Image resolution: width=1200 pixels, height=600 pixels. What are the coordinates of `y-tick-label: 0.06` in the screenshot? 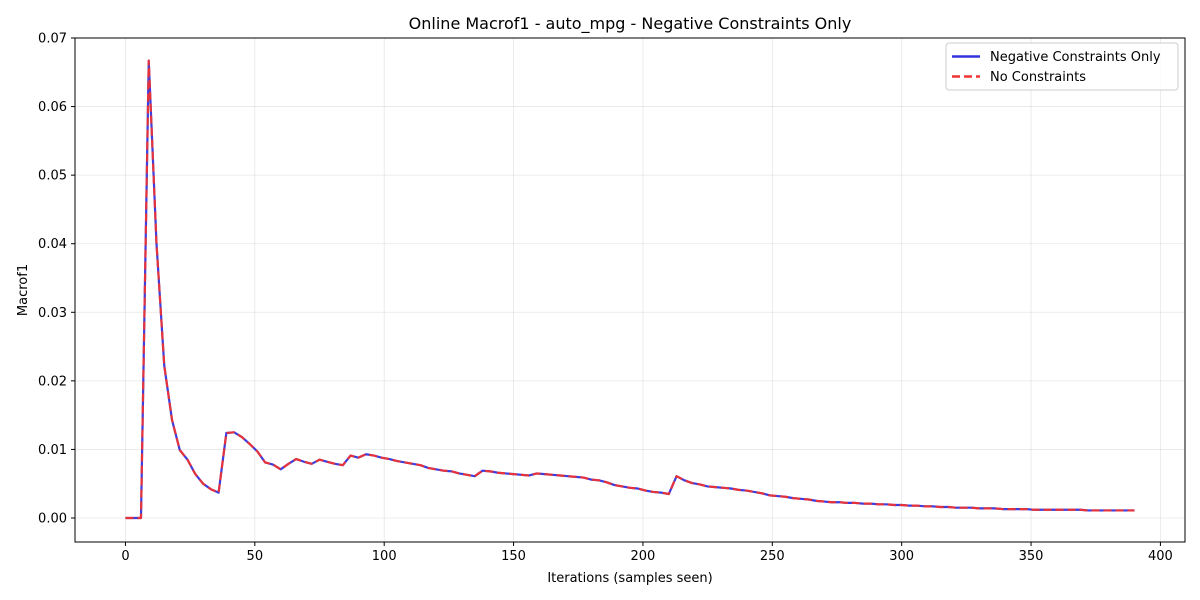 It's located at (52, 107).